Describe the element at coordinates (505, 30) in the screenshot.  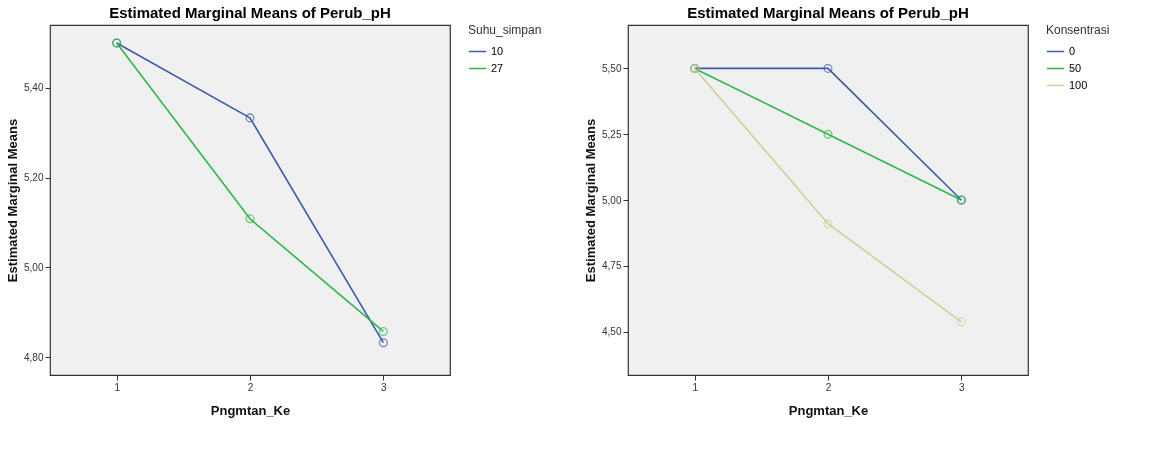
I see `legend-title: Suhu_simpan` at that location.